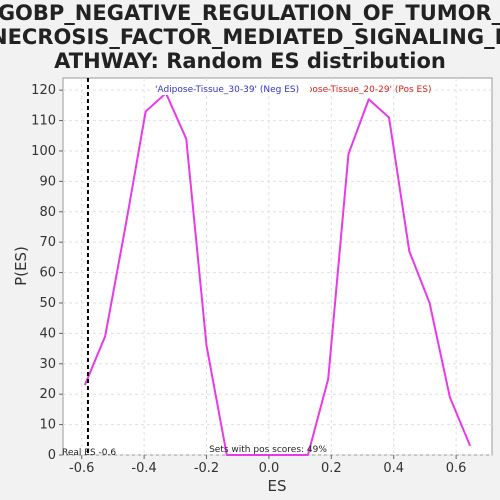 The height and width of the screenshot is (500, 500). I want to click on x-tick-label: 0.2, so click(331, 468).